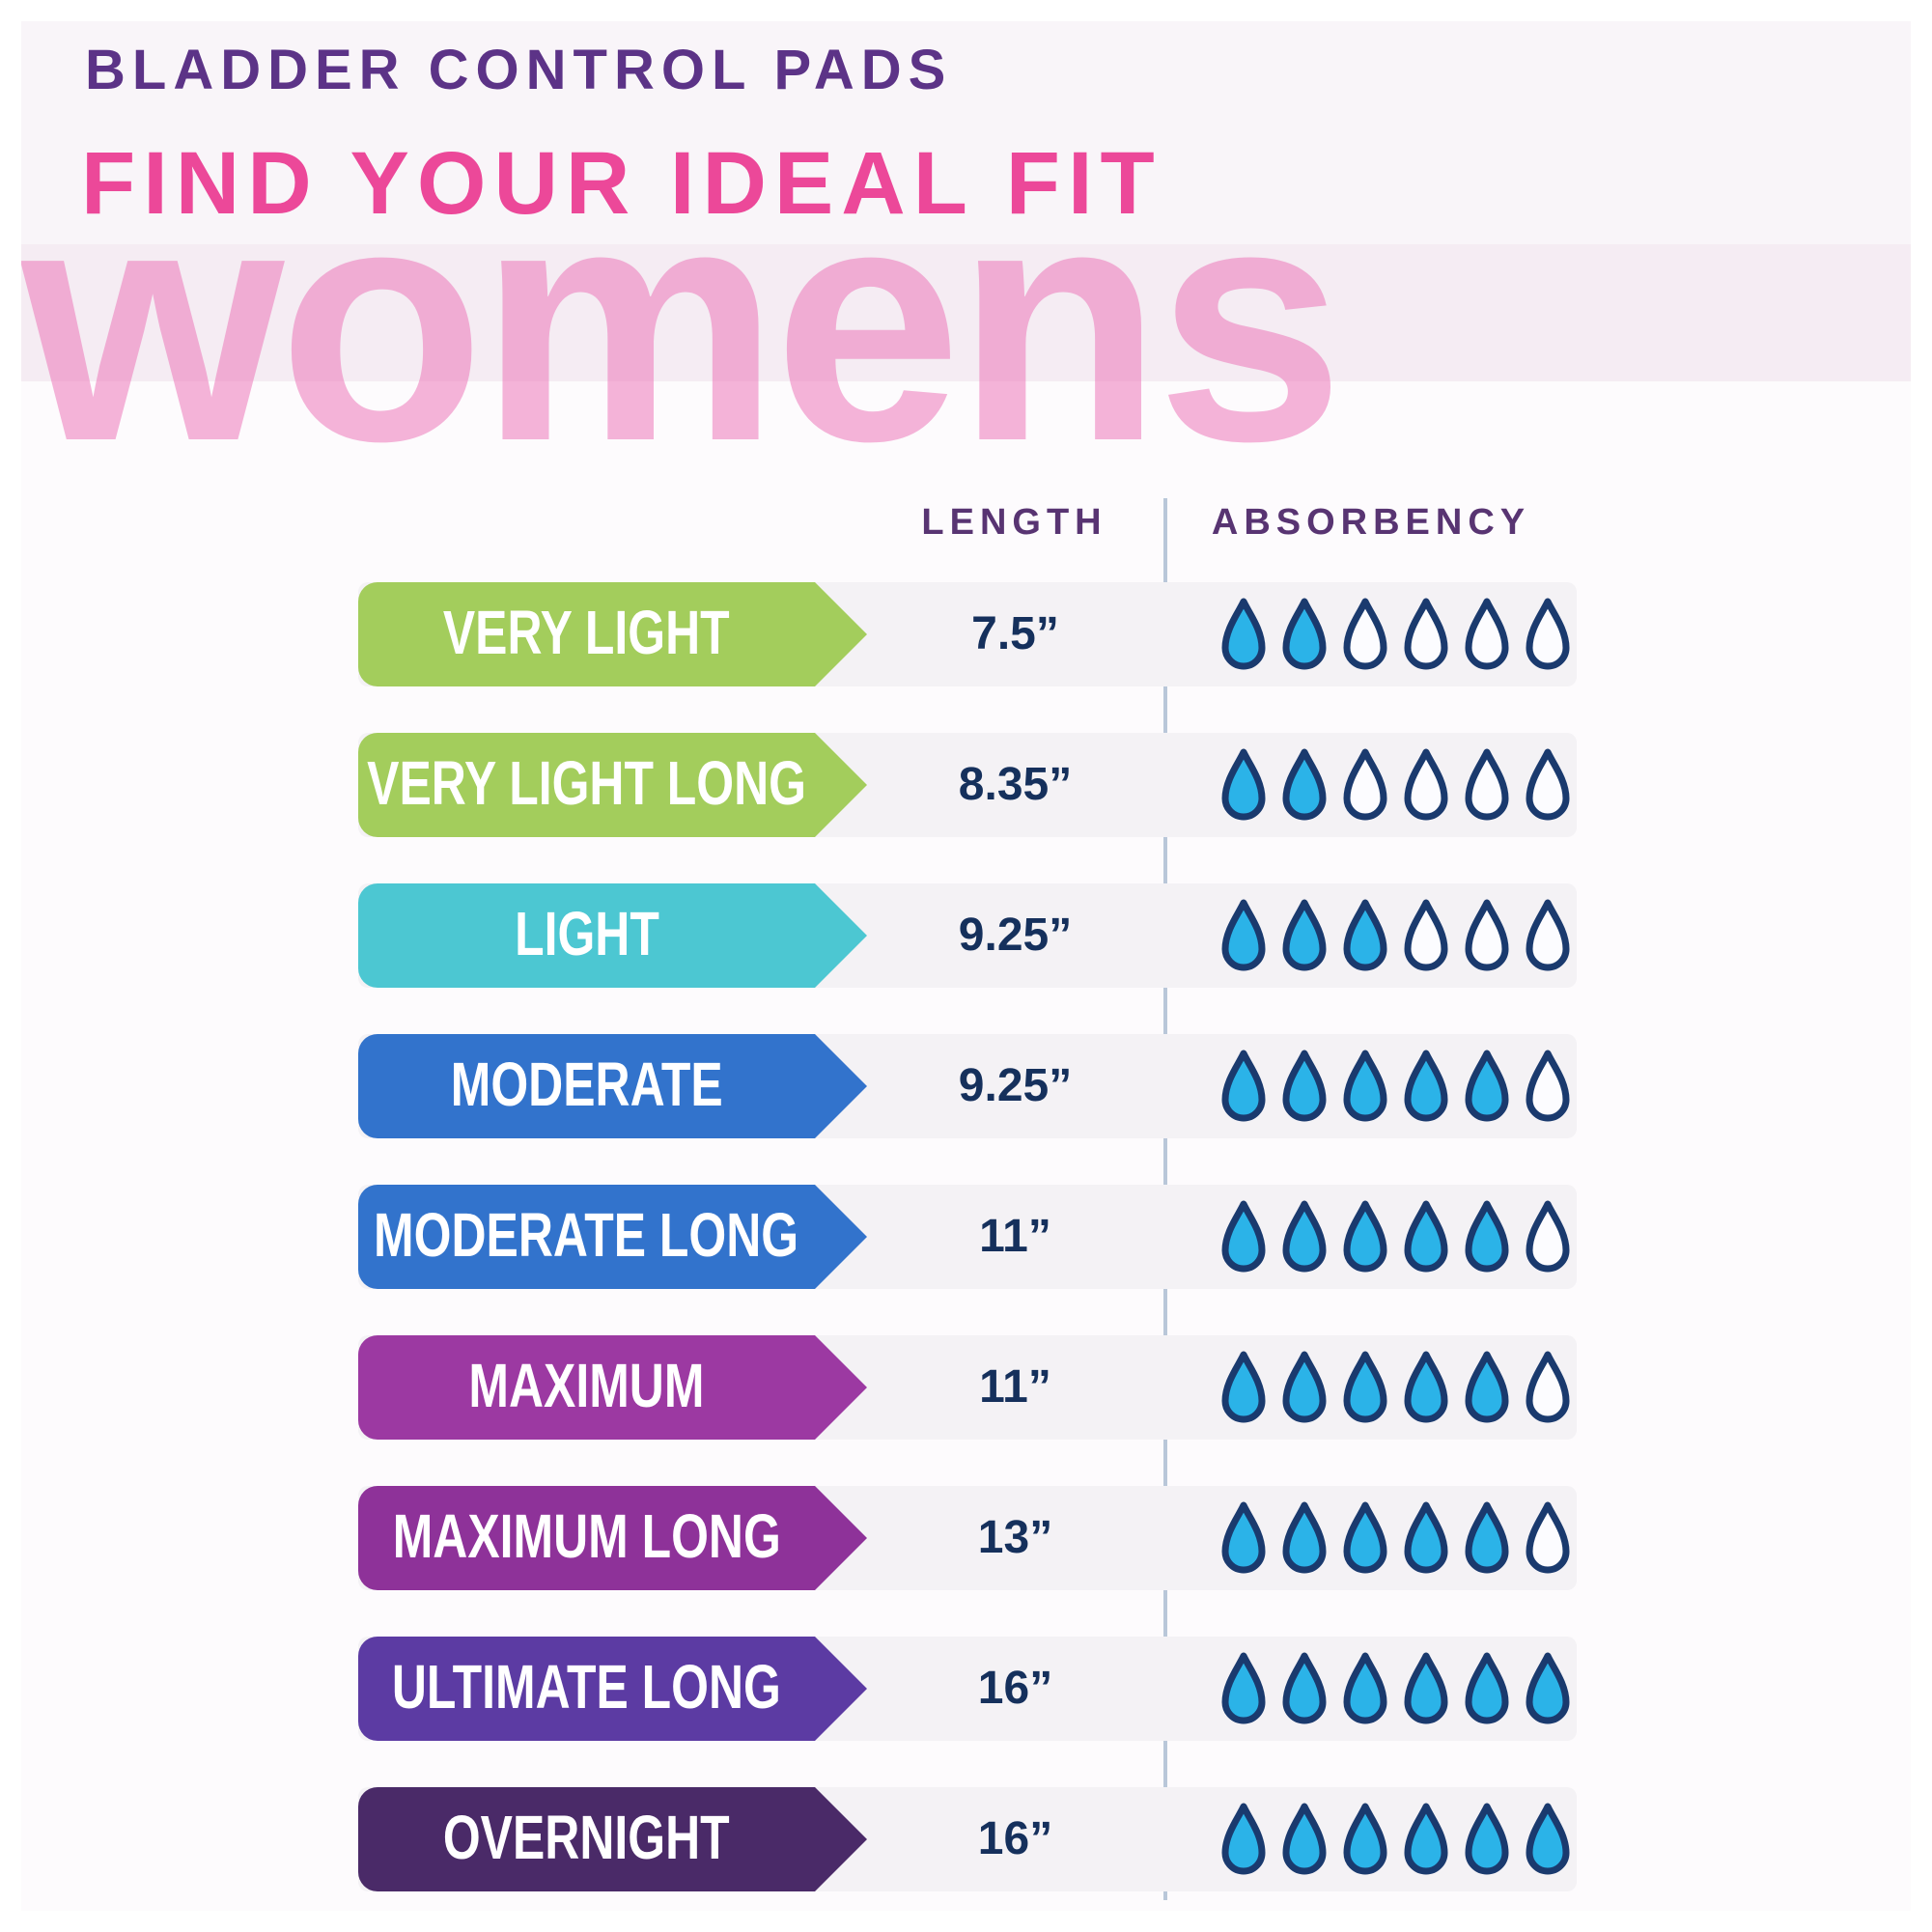 The width and height of the screenshot is (1932, 1932). I want to click on product-label: MODERATE LONG, so click(587, 1235).